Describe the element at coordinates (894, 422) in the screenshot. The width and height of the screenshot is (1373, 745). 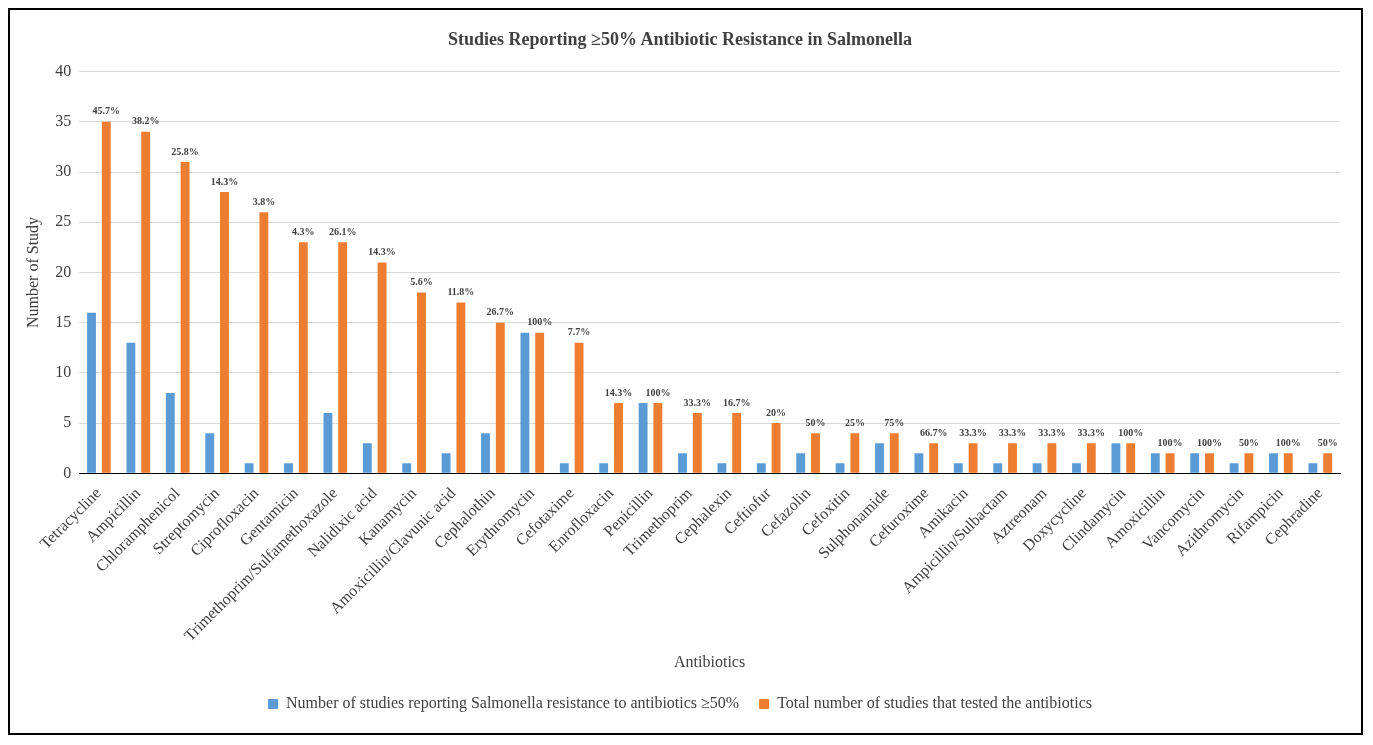
I see `annotation: 75%` at that location.